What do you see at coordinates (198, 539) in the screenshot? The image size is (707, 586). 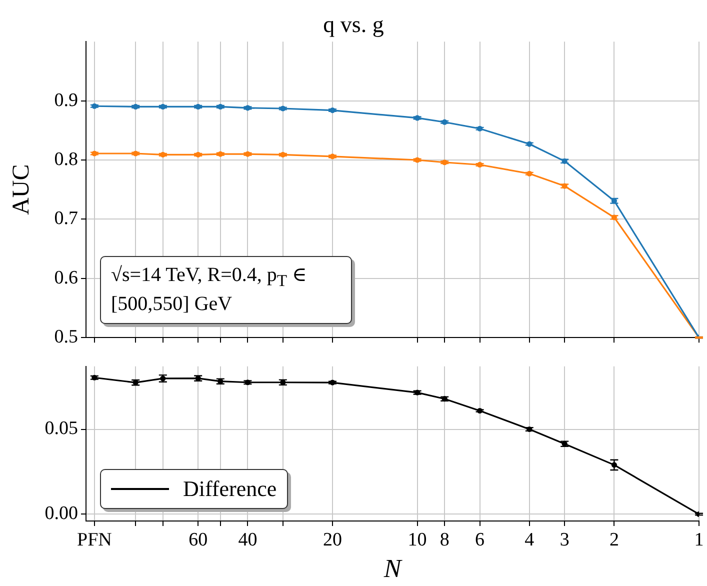 I see `x-tick-label: 60` at bounding box center [198, 539].